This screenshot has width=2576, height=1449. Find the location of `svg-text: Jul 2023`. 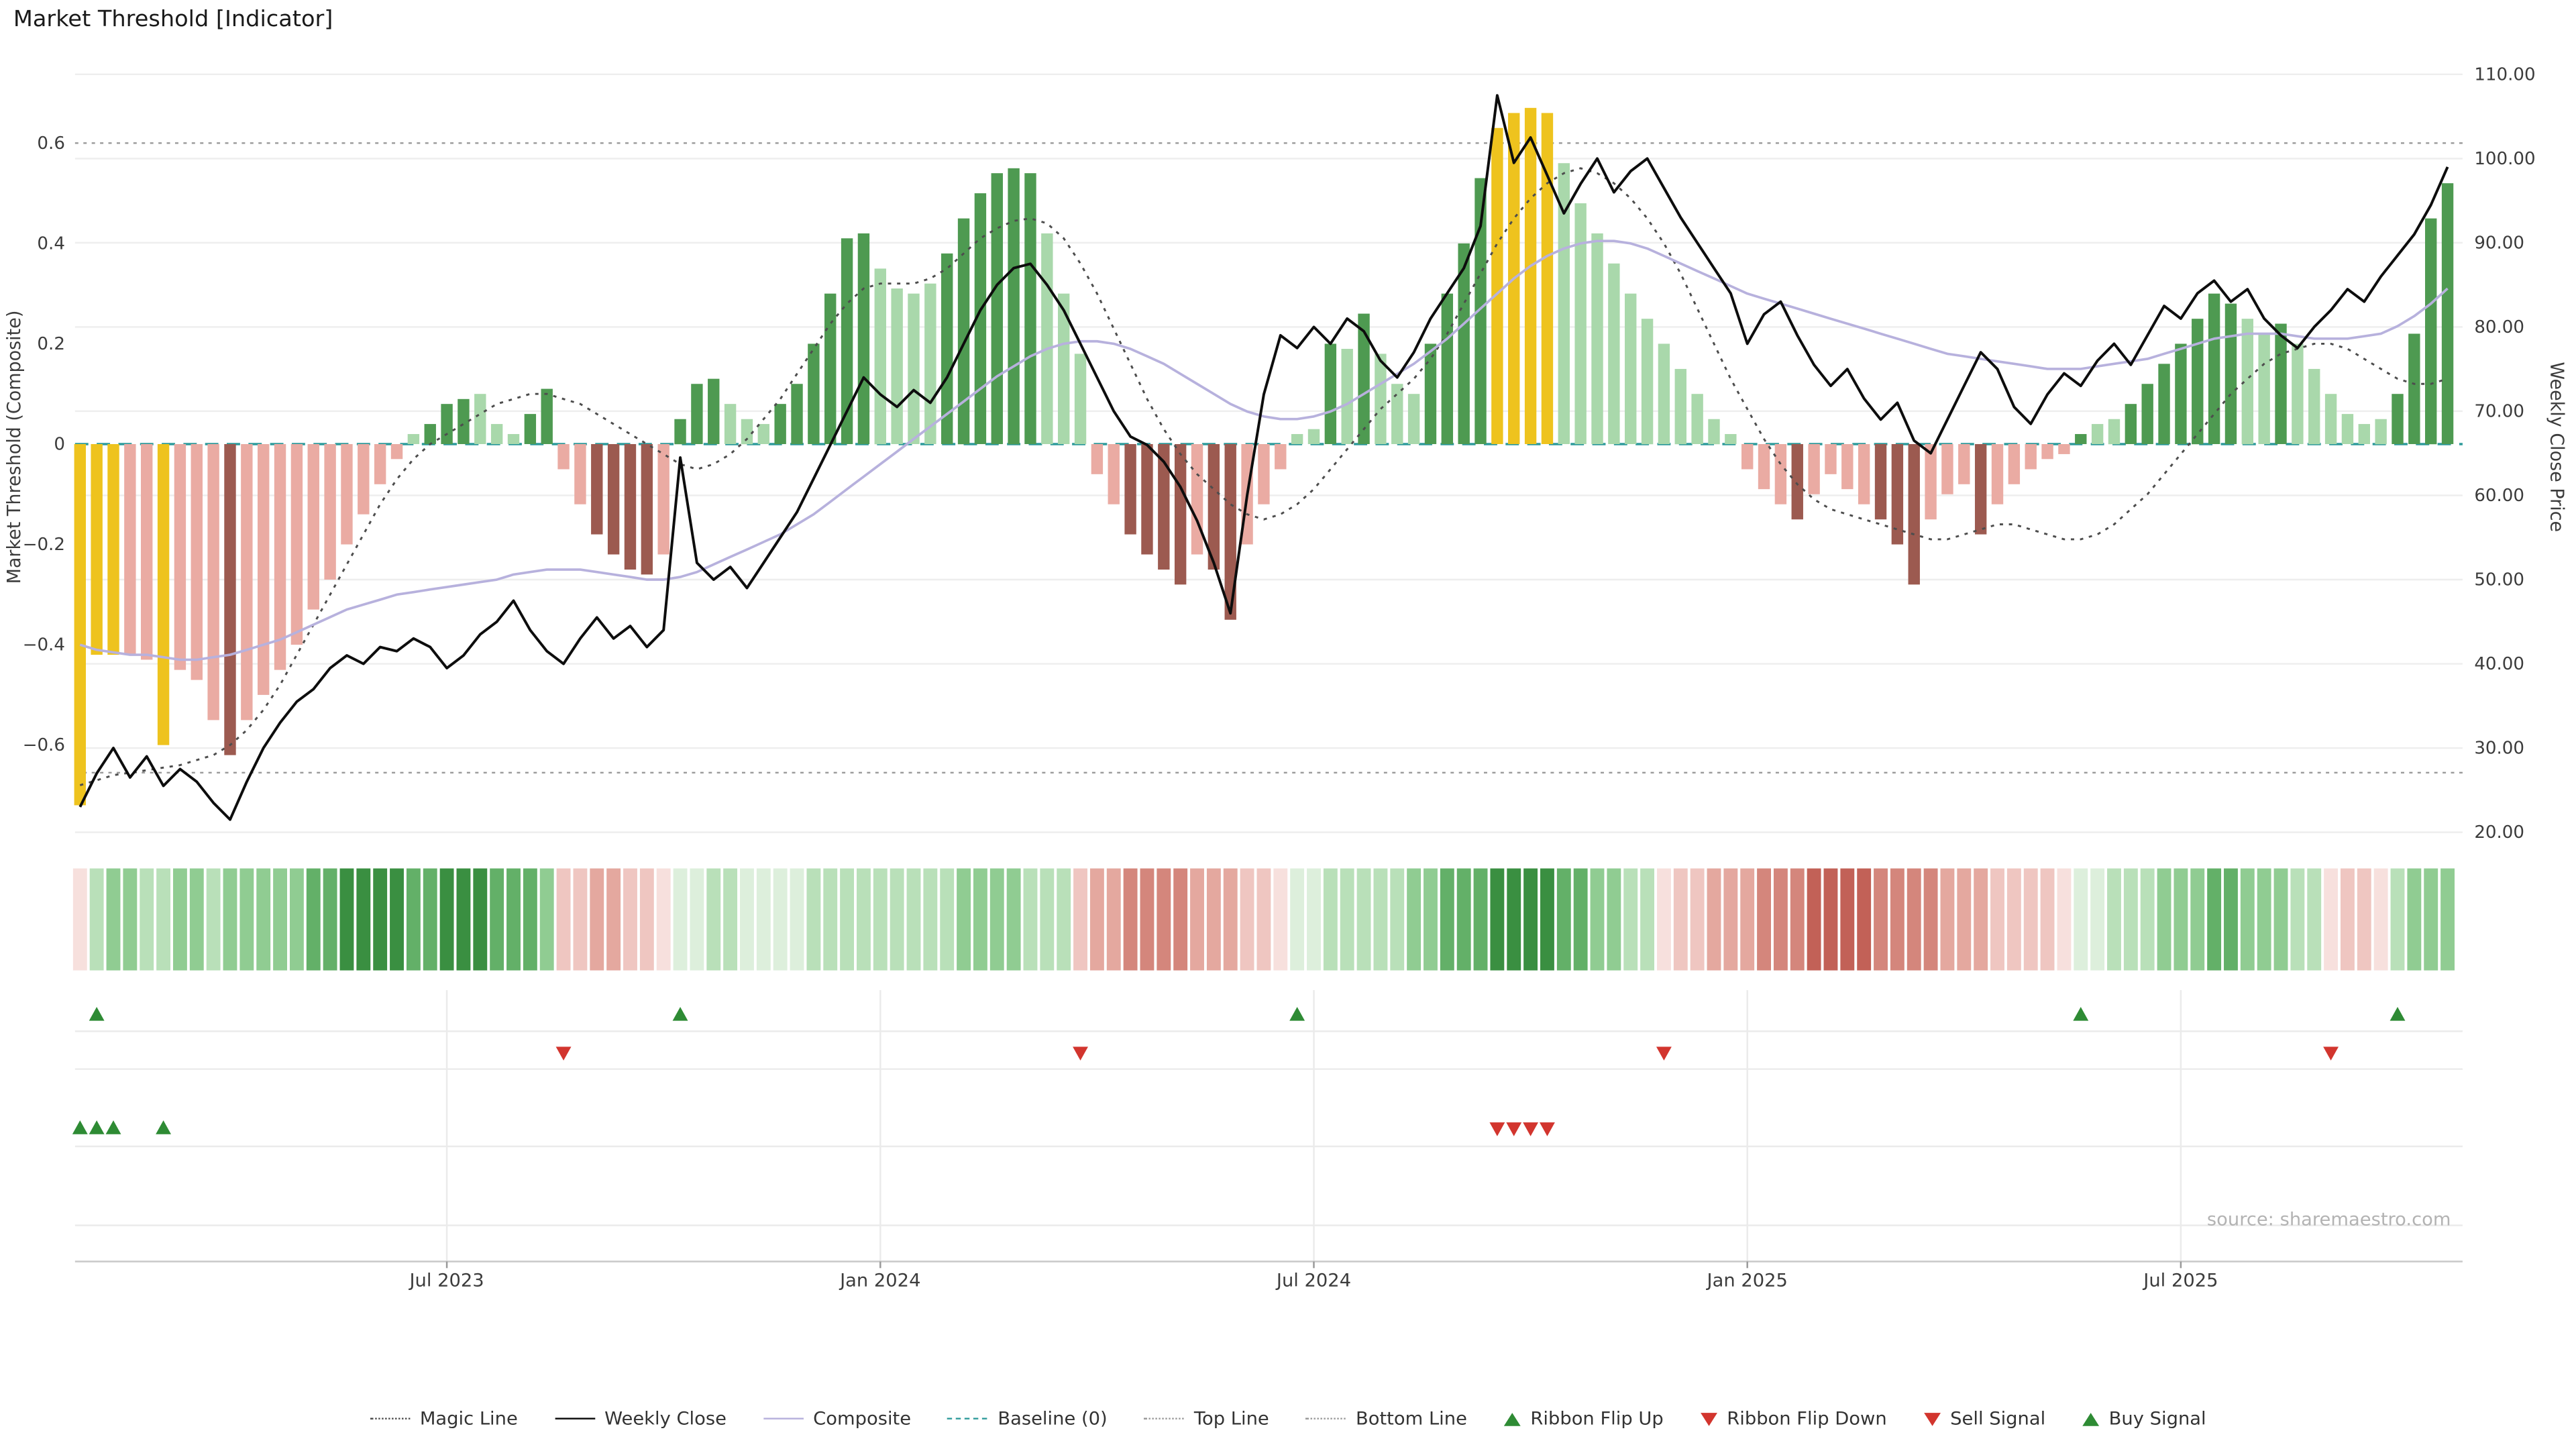

svg-text: Jul 2023 is located at coordinates (446, 1280).